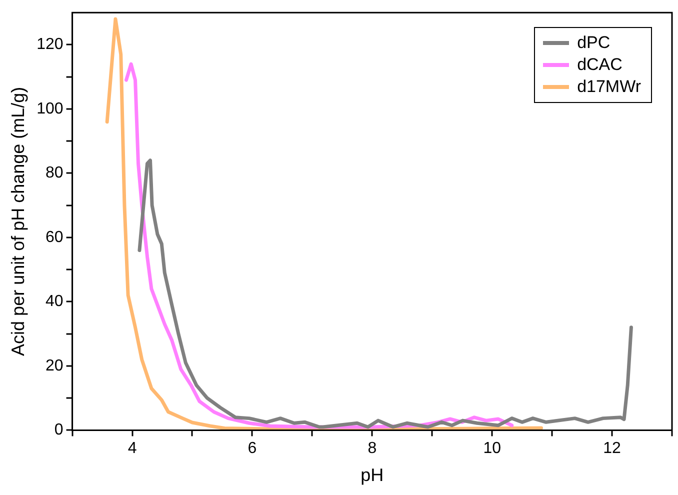  What do you see at coordinates (492, 449) in the screenshot?
I see `x-tick-label: 10` at bounding box center [492, 449].